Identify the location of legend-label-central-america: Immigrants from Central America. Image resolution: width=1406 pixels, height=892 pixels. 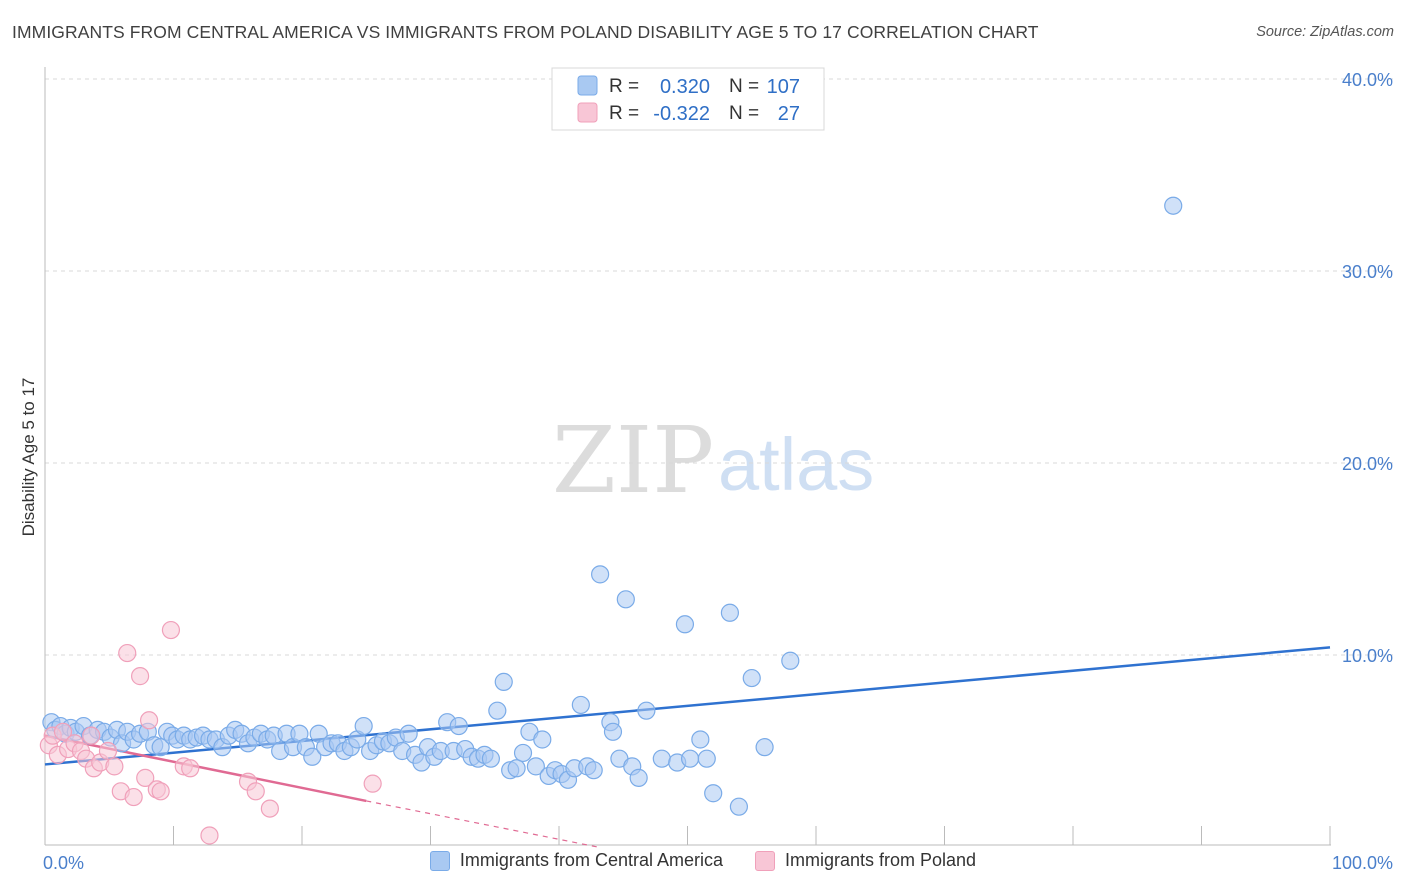
(591, 860).